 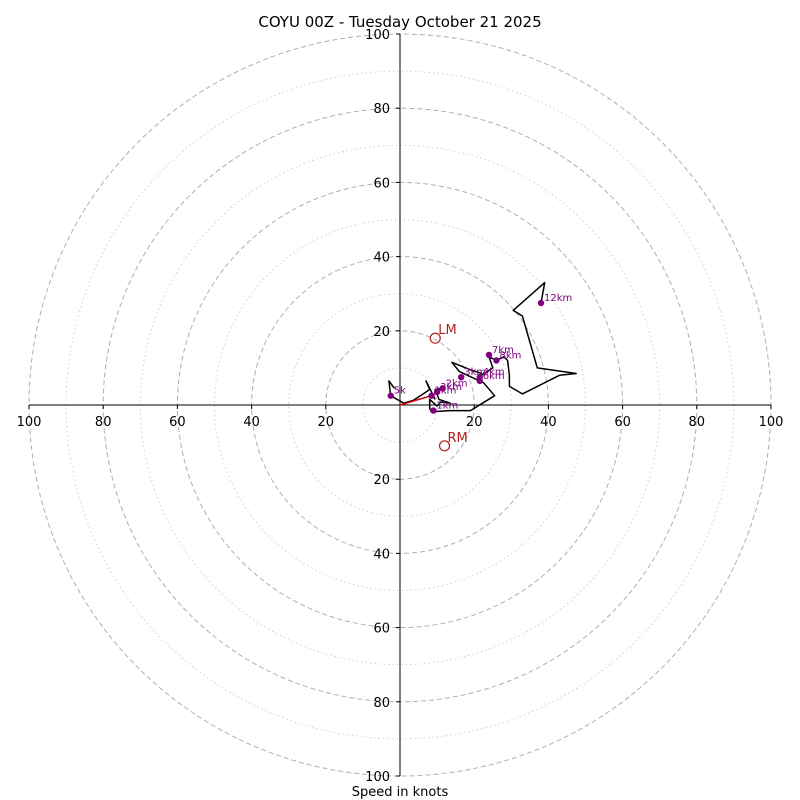 What do you see at coordinates (558, 298) in the screenshot?
I see `height-label: 12km` at bounding box center [558, 298].